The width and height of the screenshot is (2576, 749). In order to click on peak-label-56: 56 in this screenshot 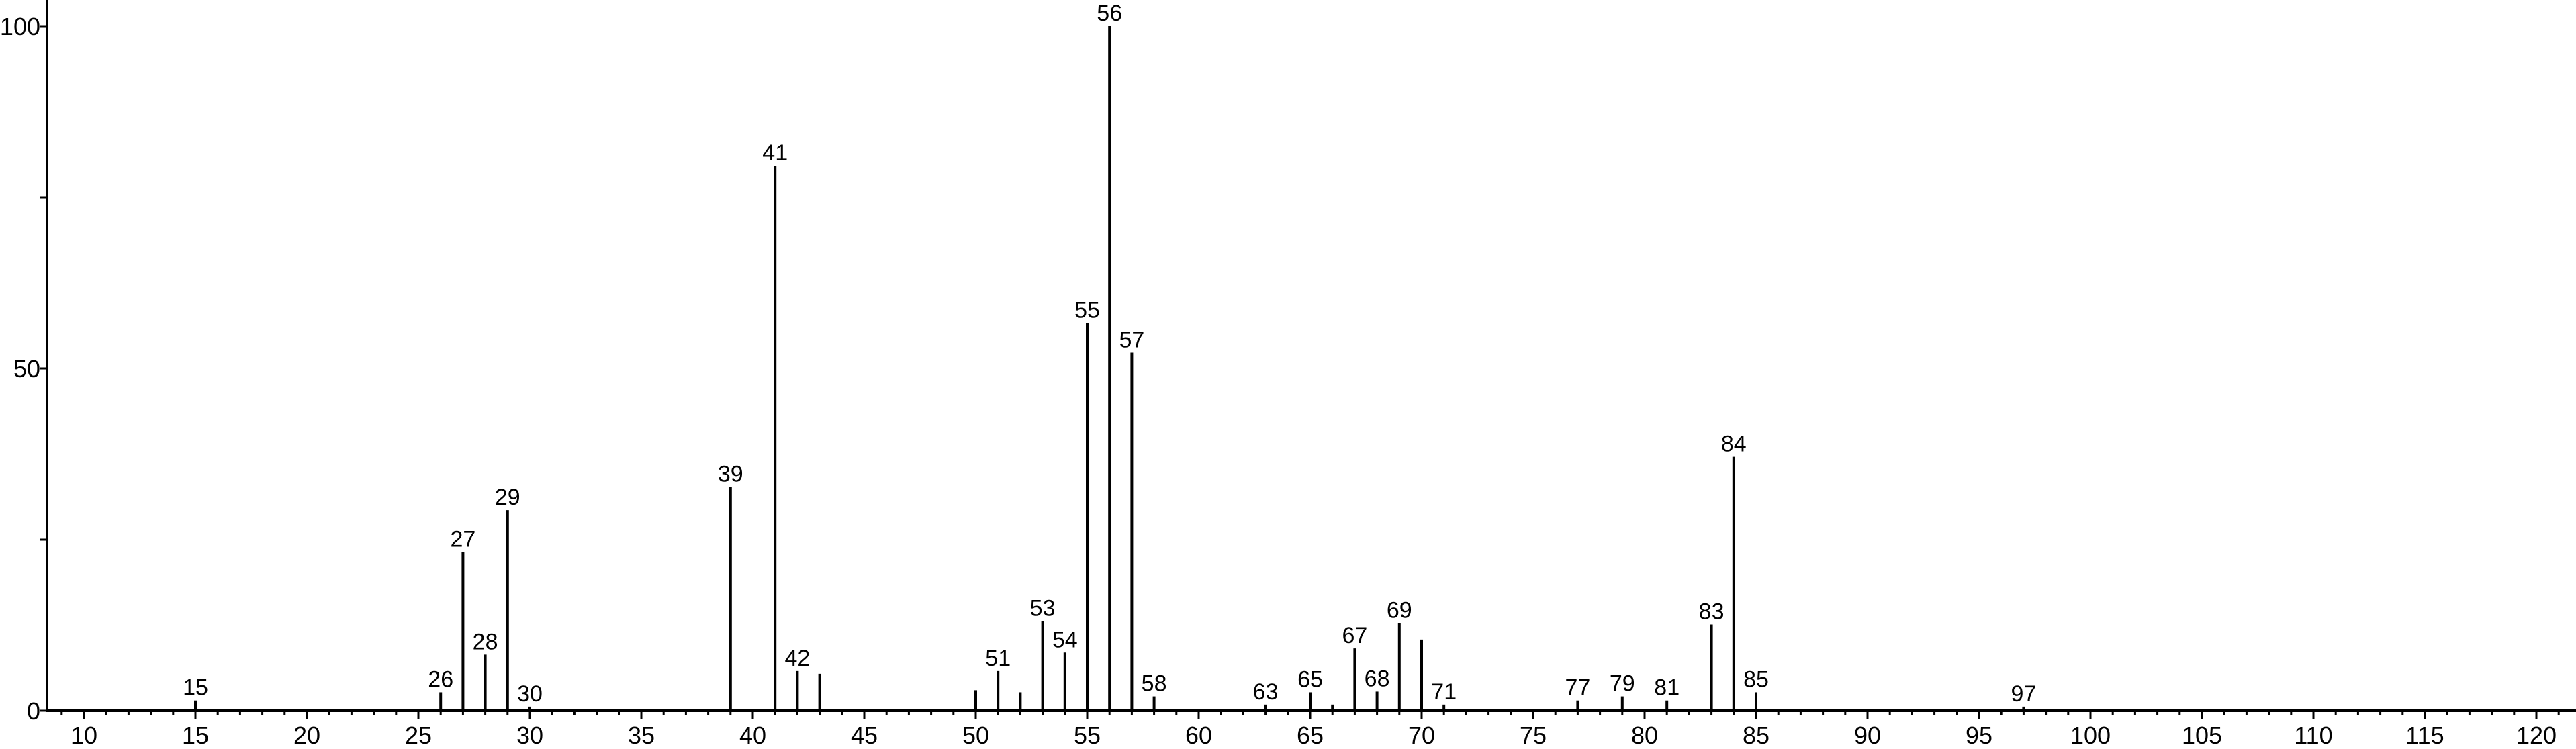, I will do `click(1109, 14)`.